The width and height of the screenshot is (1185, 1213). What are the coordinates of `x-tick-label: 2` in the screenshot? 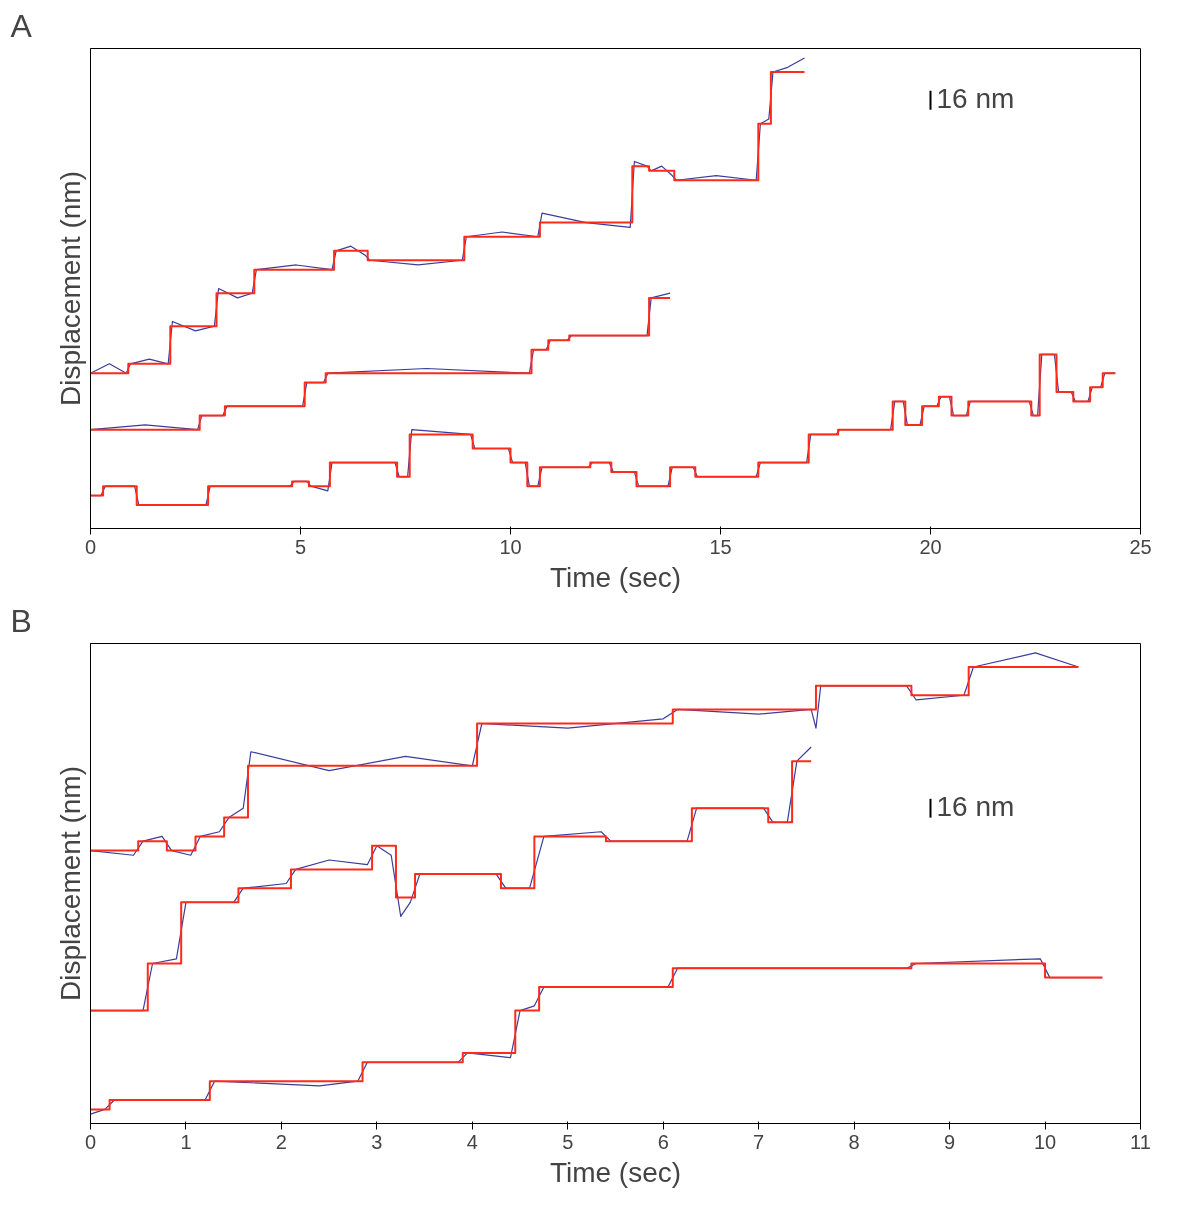 It's located at (281, 1141).